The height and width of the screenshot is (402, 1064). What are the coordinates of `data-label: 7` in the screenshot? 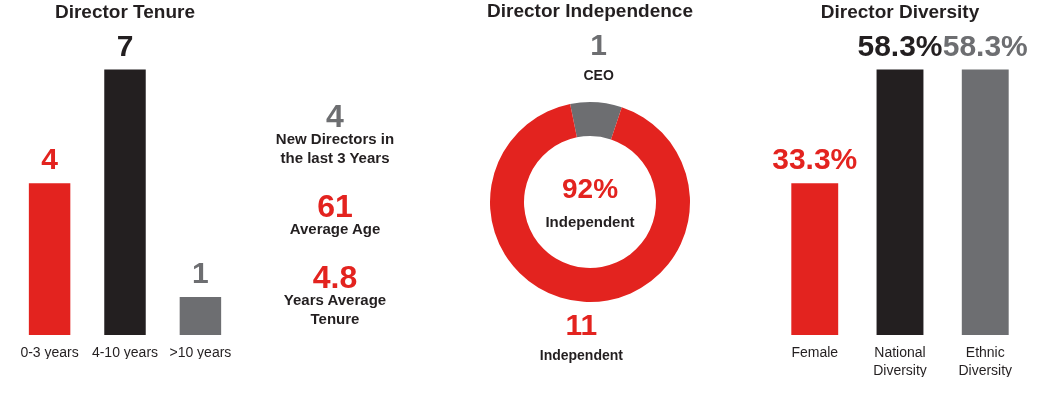 It's located at (125, 45).